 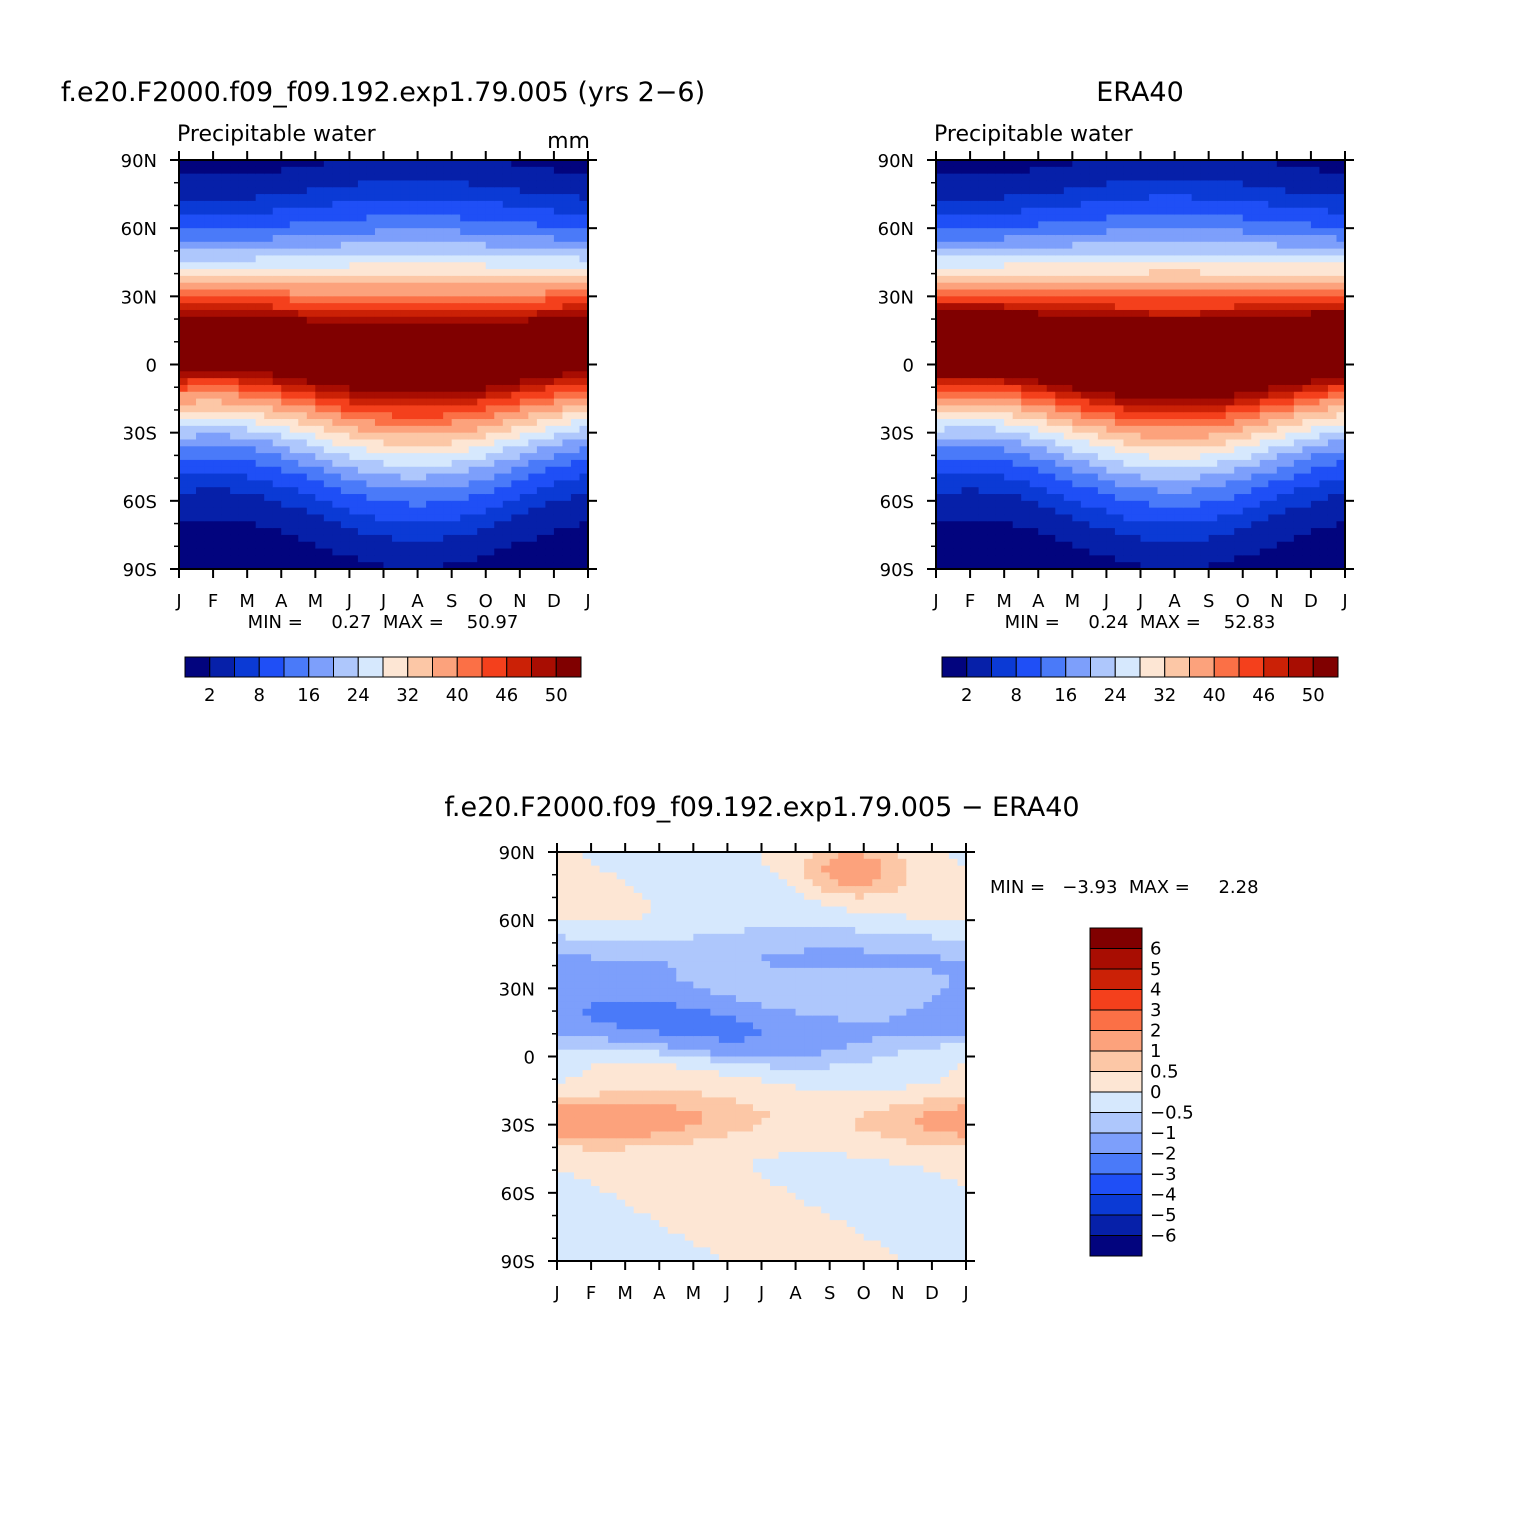 I want to click on x-tick-label: M, so click(x=247, y=601).